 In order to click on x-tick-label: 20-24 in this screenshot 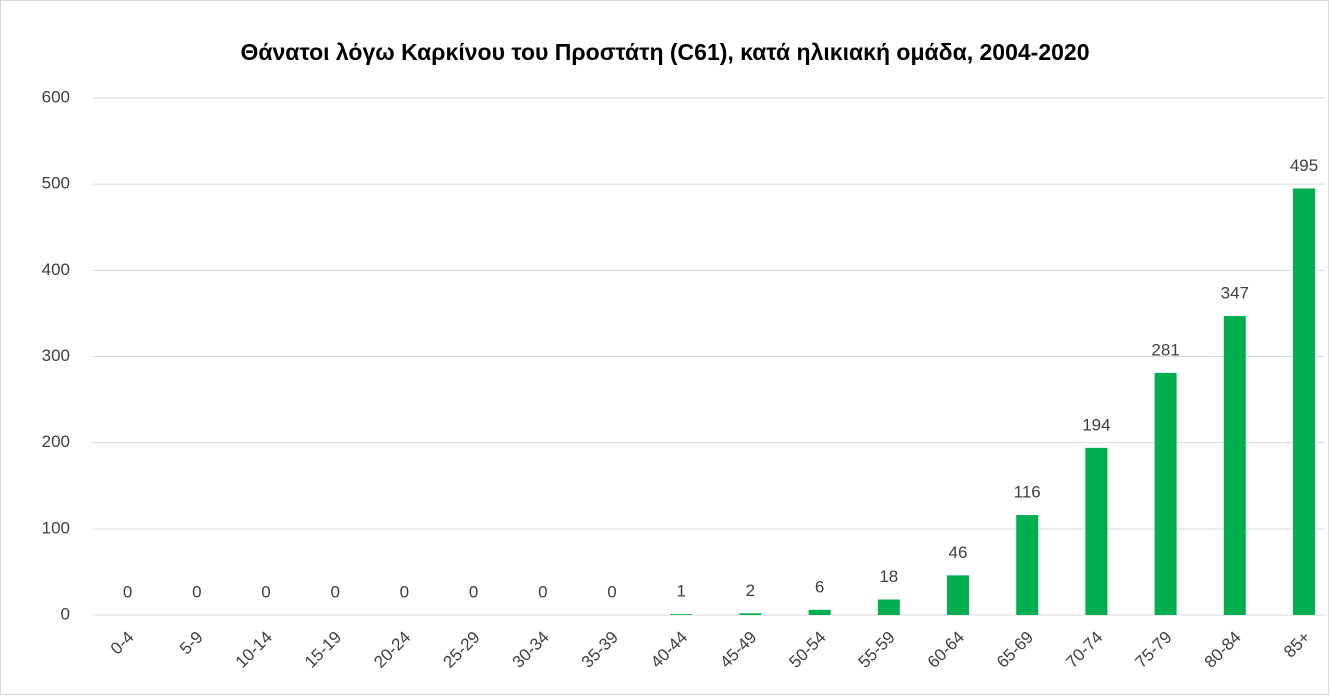, I will do `click(392, 650)`.